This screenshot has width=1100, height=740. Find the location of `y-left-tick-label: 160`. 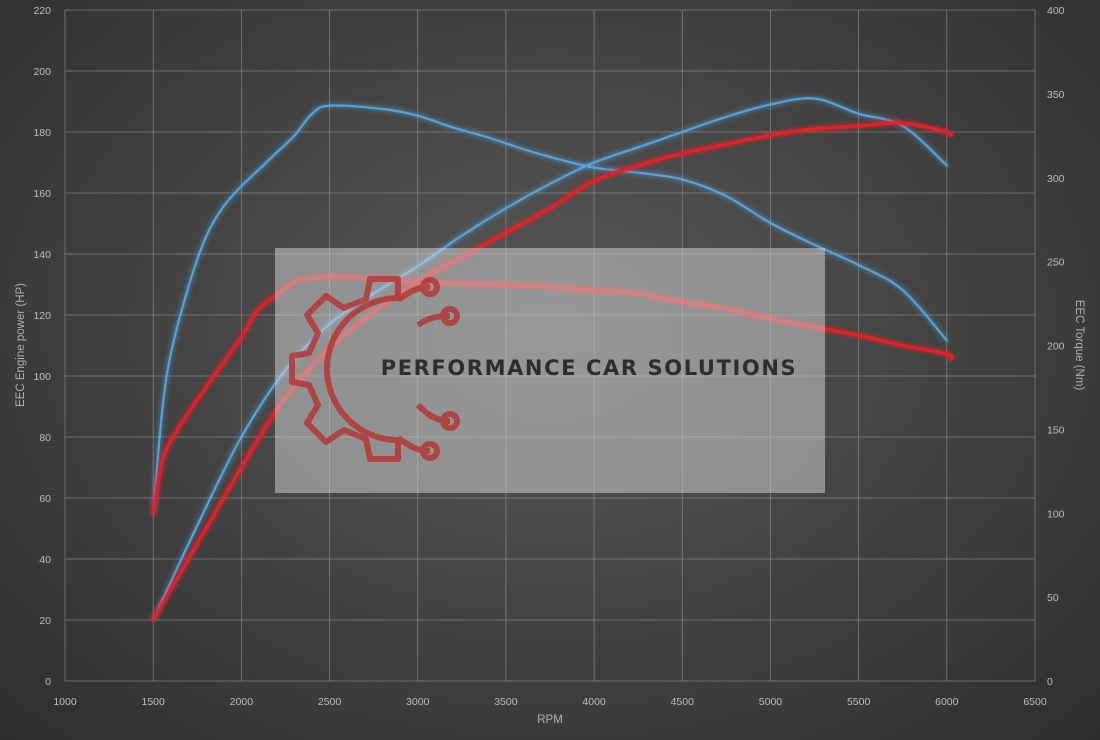

y-left-tick-label: 160 is located at coordinates (42, 194).